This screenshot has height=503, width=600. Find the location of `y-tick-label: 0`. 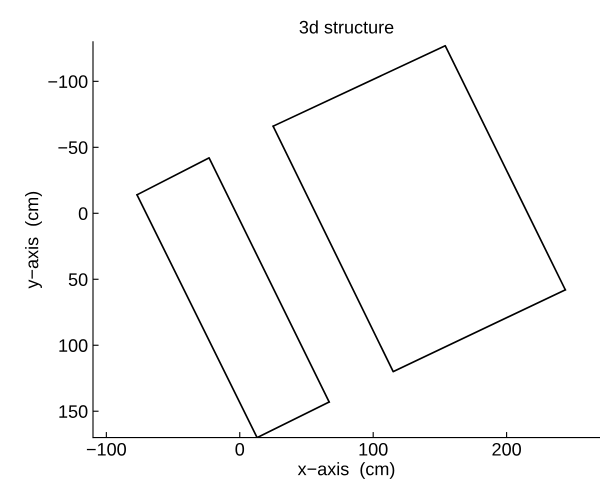

y-tick-label: 0 is located at coordinates (83, 213).